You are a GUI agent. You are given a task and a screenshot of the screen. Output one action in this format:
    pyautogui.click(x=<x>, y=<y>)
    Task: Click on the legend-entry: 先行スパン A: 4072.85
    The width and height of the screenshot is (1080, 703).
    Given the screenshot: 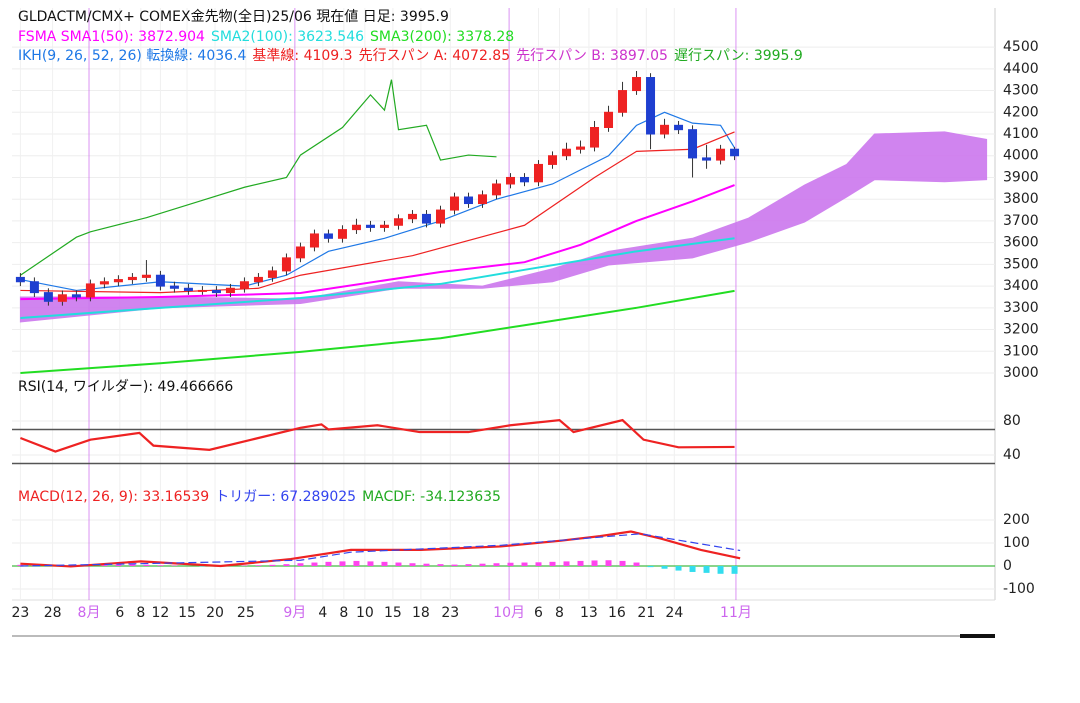 What is the action you would take?
    pyautogui.click(x=435, y=56)
    